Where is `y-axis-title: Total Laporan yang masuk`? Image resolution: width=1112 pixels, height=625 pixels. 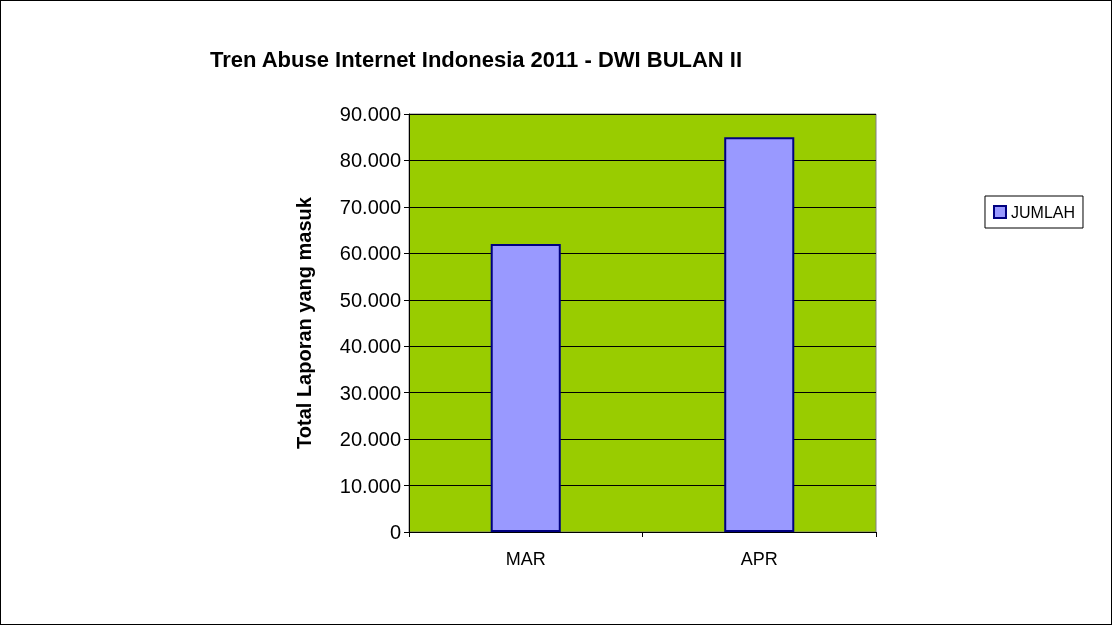
y-axis-title: Total Laporan yang masuk is located at coordinates (304, 322).